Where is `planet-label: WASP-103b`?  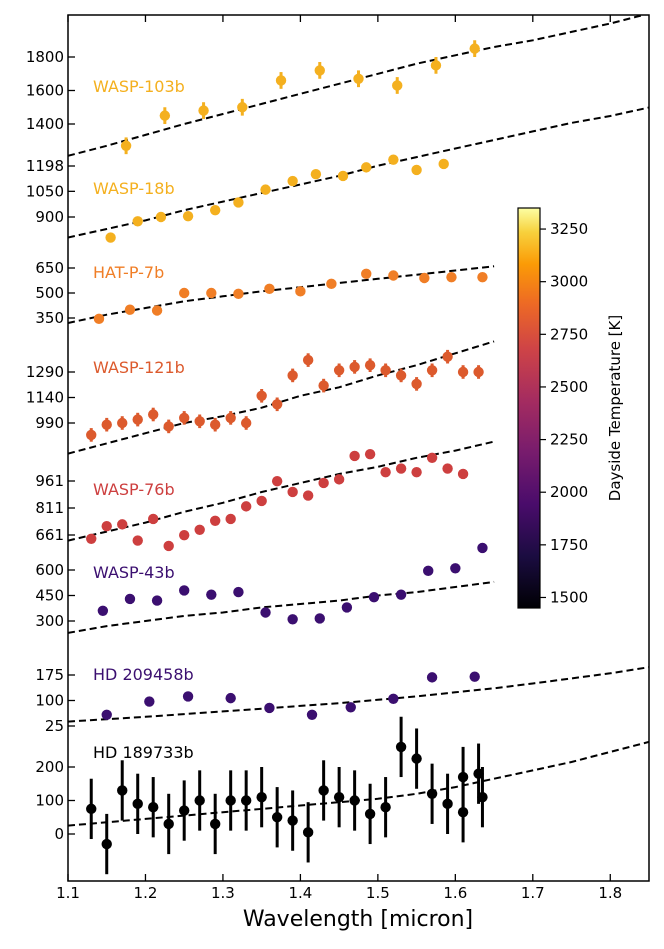
planet-label: WASP-103b is located at coordinates (139, 86).